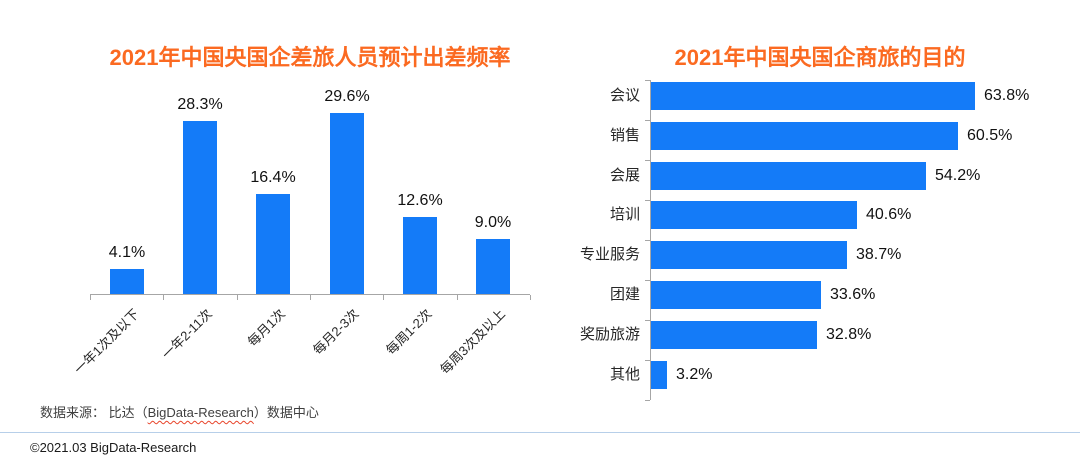 Image resolution: width=1080 pixels, height=460 pixels. What do you see at coordinates (200, 412) in the screenshot?
I see `data-source-brand: BigData-Research` at bounding box center [200, 412].